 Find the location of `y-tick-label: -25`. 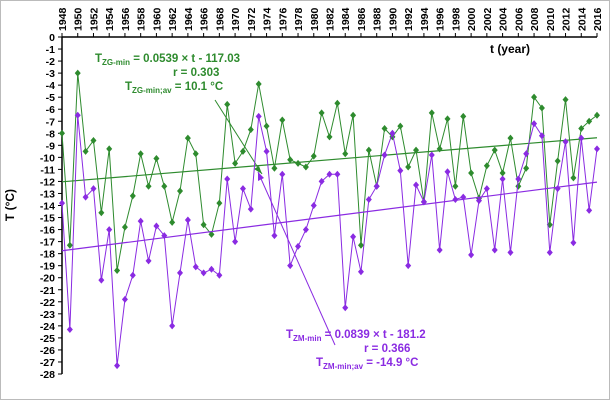

y-tick-label: -25 is located at coordinates (47, 339).